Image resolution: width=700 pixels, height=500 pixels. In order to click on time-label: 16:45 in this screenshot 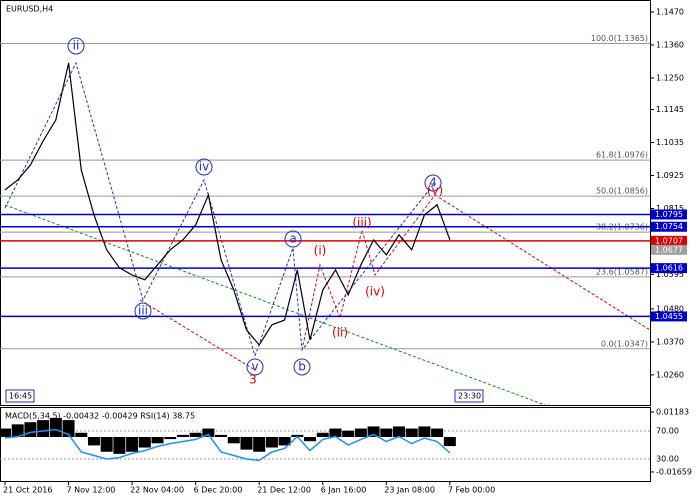, I will do `click(20, 396)`.